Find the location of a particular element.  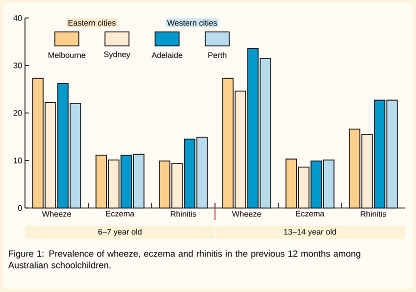

text: 13–14 year old is located at coordinates (310, 232).